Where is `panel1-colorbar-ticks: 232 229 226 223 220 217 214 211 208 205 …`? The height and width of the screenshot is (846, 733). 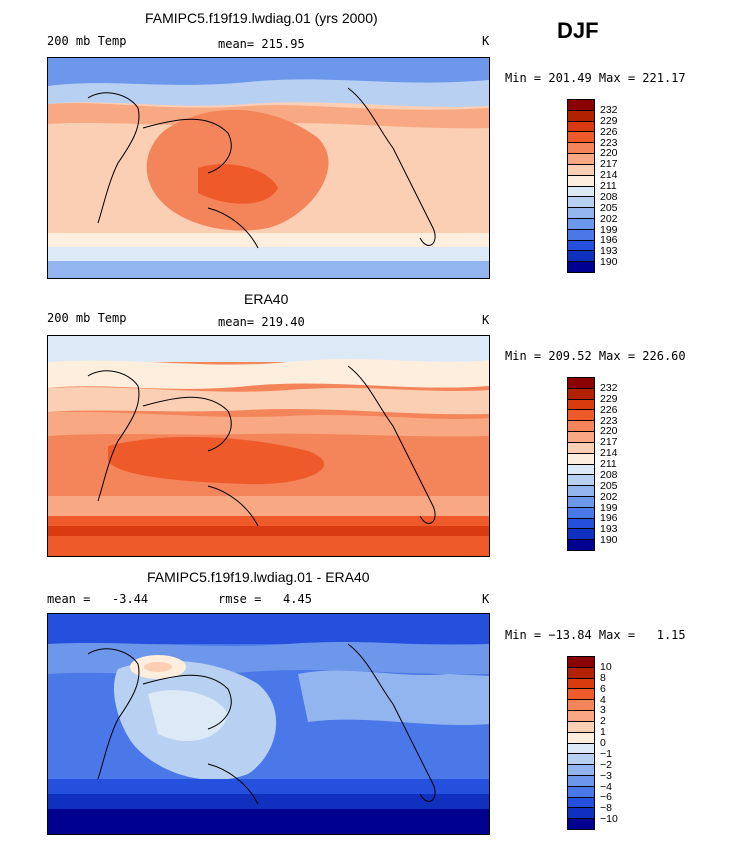 panel1-colorbar-ticks: 232 229 226 223 220 217 214 211 208 205 … is located at coordinates (620, 186).